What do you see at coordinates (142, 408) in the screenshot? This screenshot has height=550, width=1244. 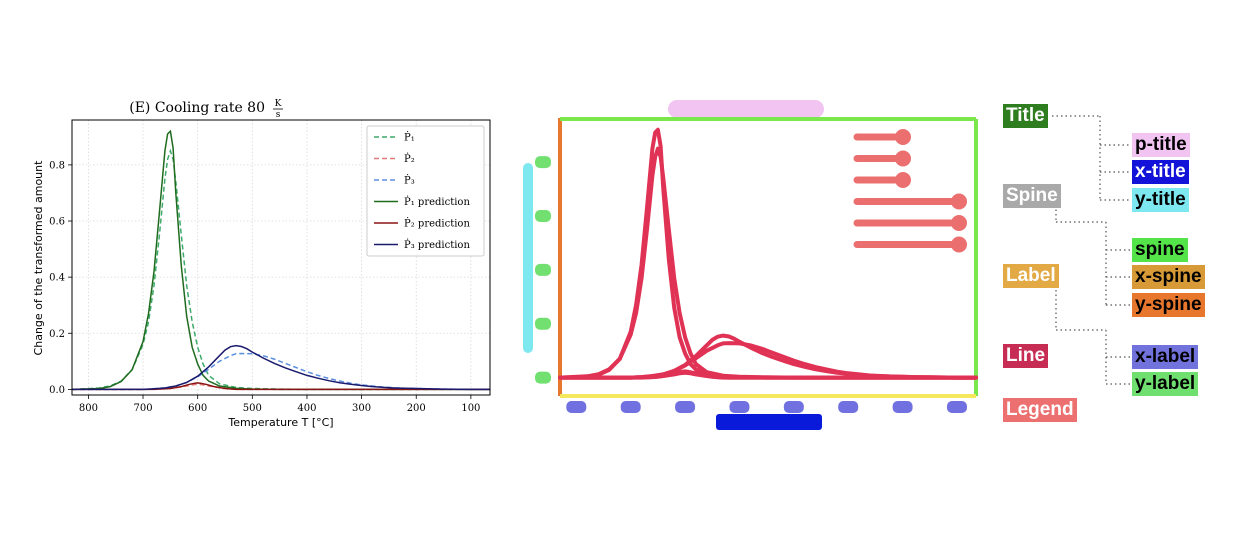 I see `x-tick-label: 700` at bounding box center [142, 408].